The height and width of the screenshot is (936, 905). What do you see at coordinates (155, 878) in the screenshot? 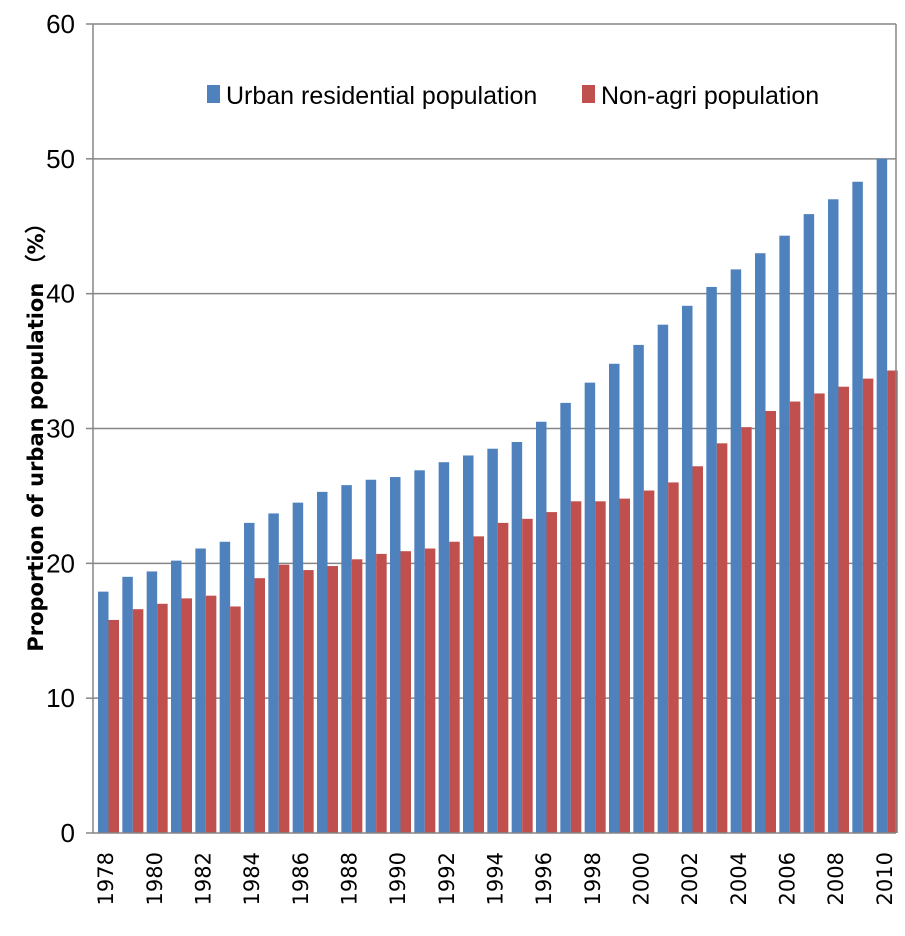
I see `x-tick-label: 1980` at bounding box center [155, 878].